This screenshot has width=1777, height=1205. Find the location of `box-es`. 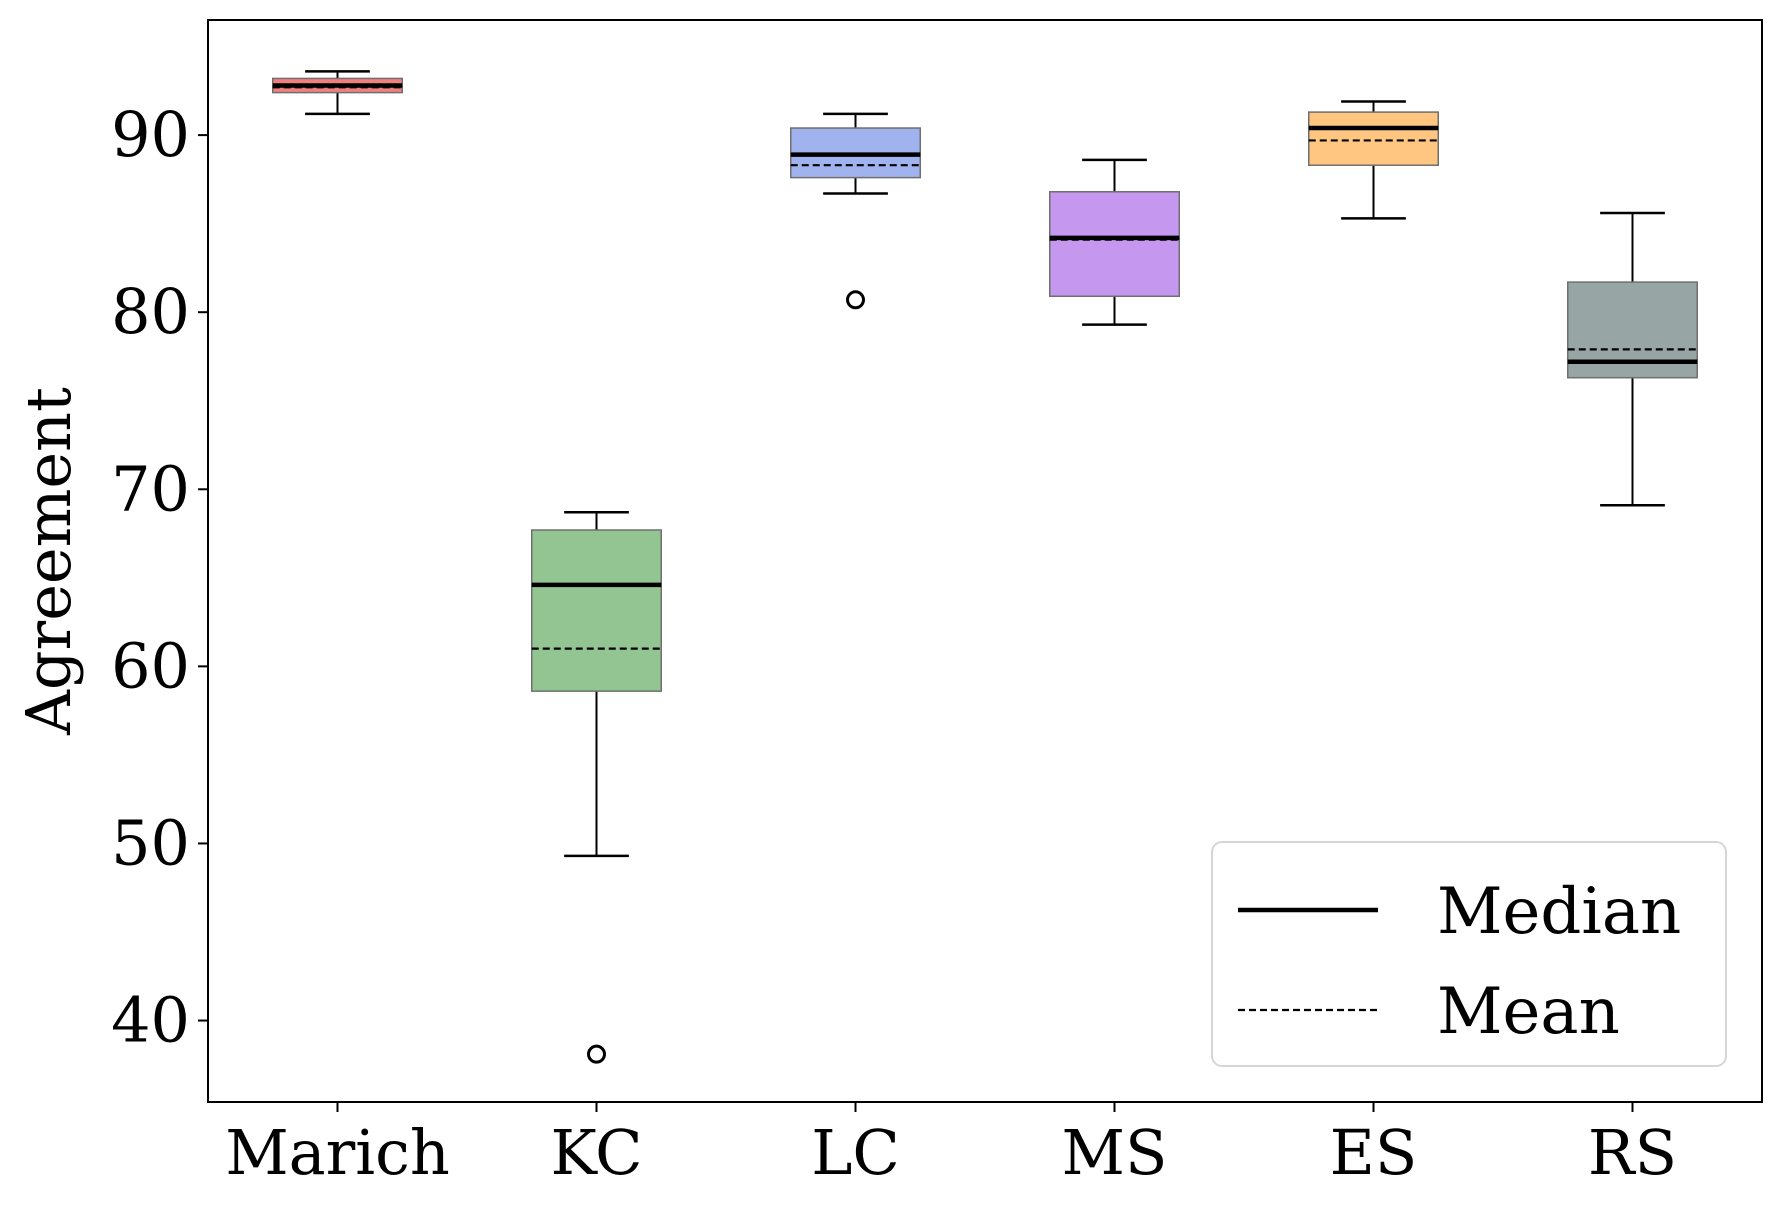

box-es is located at coordinates (1373, 160).